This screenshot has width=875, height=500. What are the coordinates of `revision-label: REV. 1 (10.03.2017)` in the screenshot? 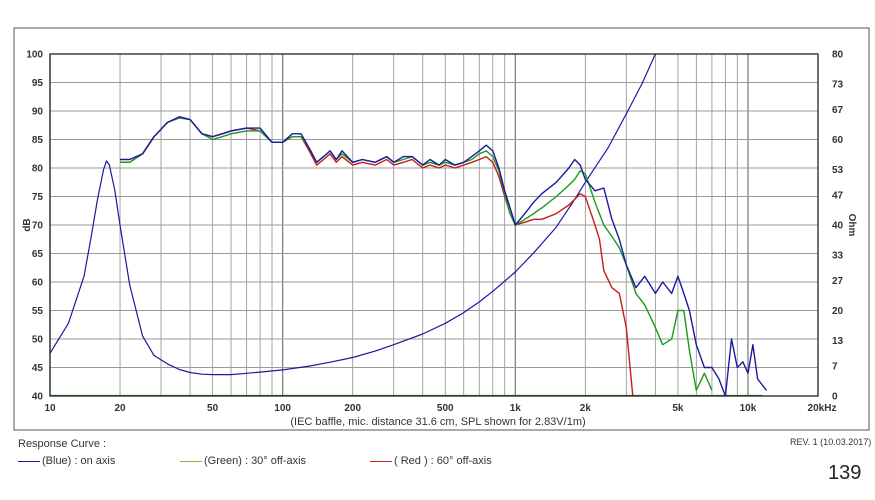 It's located at (831, 442).